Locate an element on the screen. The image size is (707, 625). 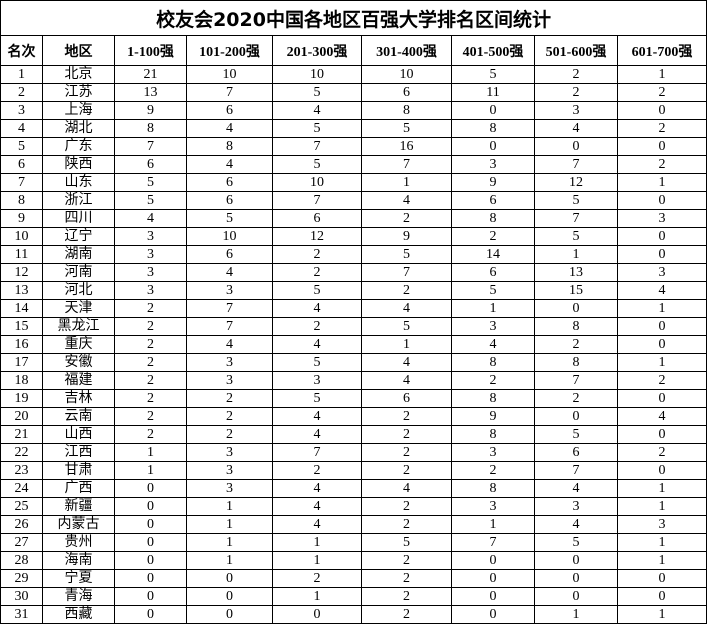
table-row: 12 河南 3 4 2 7 6 13 3 is located at coordinates (353, 272).